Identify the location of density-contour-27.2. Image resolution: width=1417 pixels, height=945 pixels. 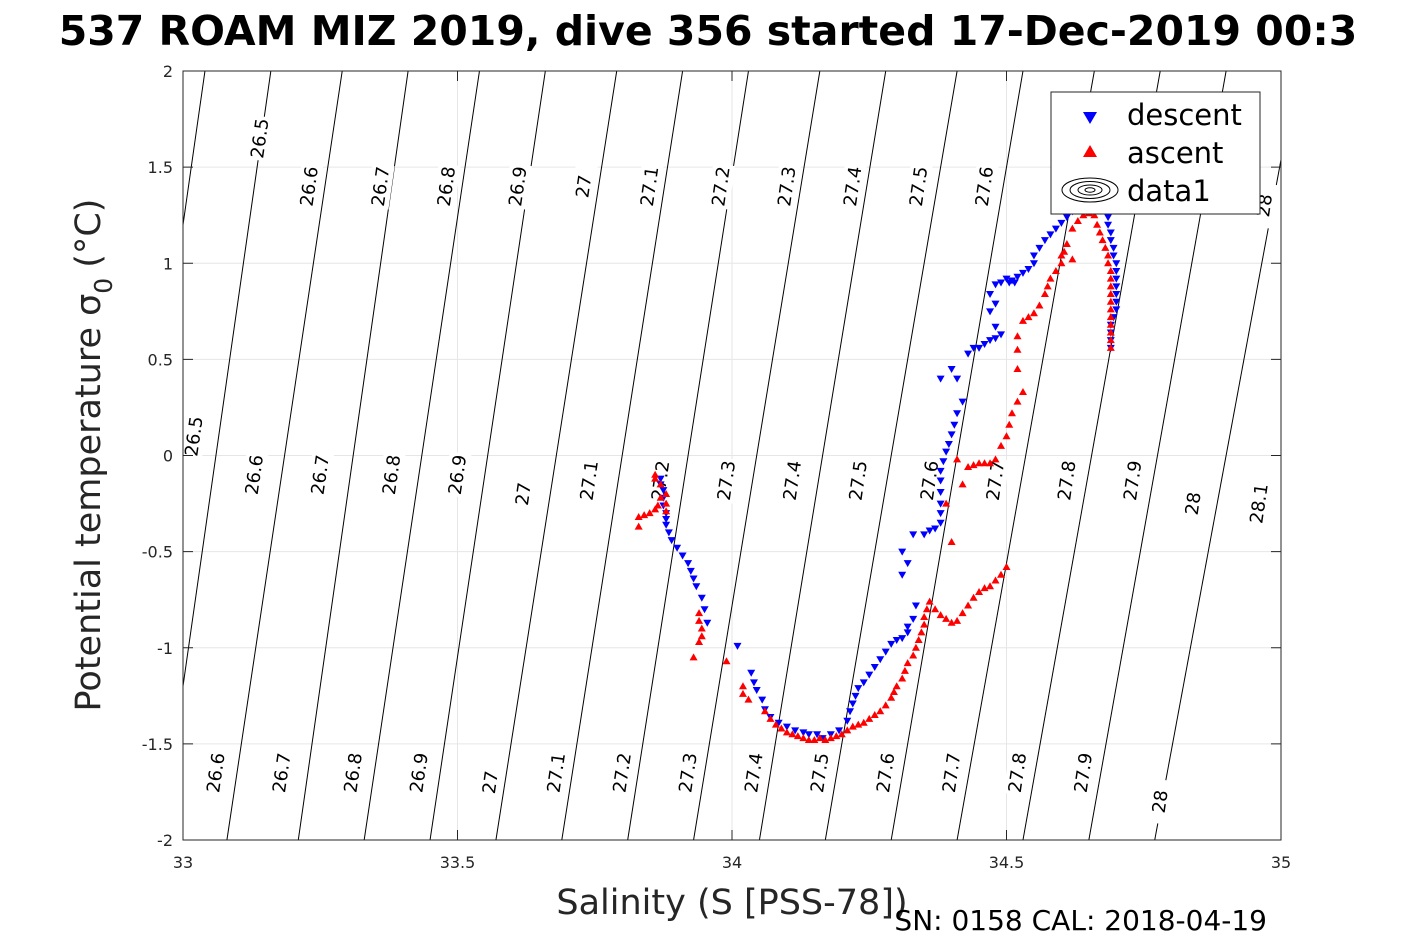
(622, 455).